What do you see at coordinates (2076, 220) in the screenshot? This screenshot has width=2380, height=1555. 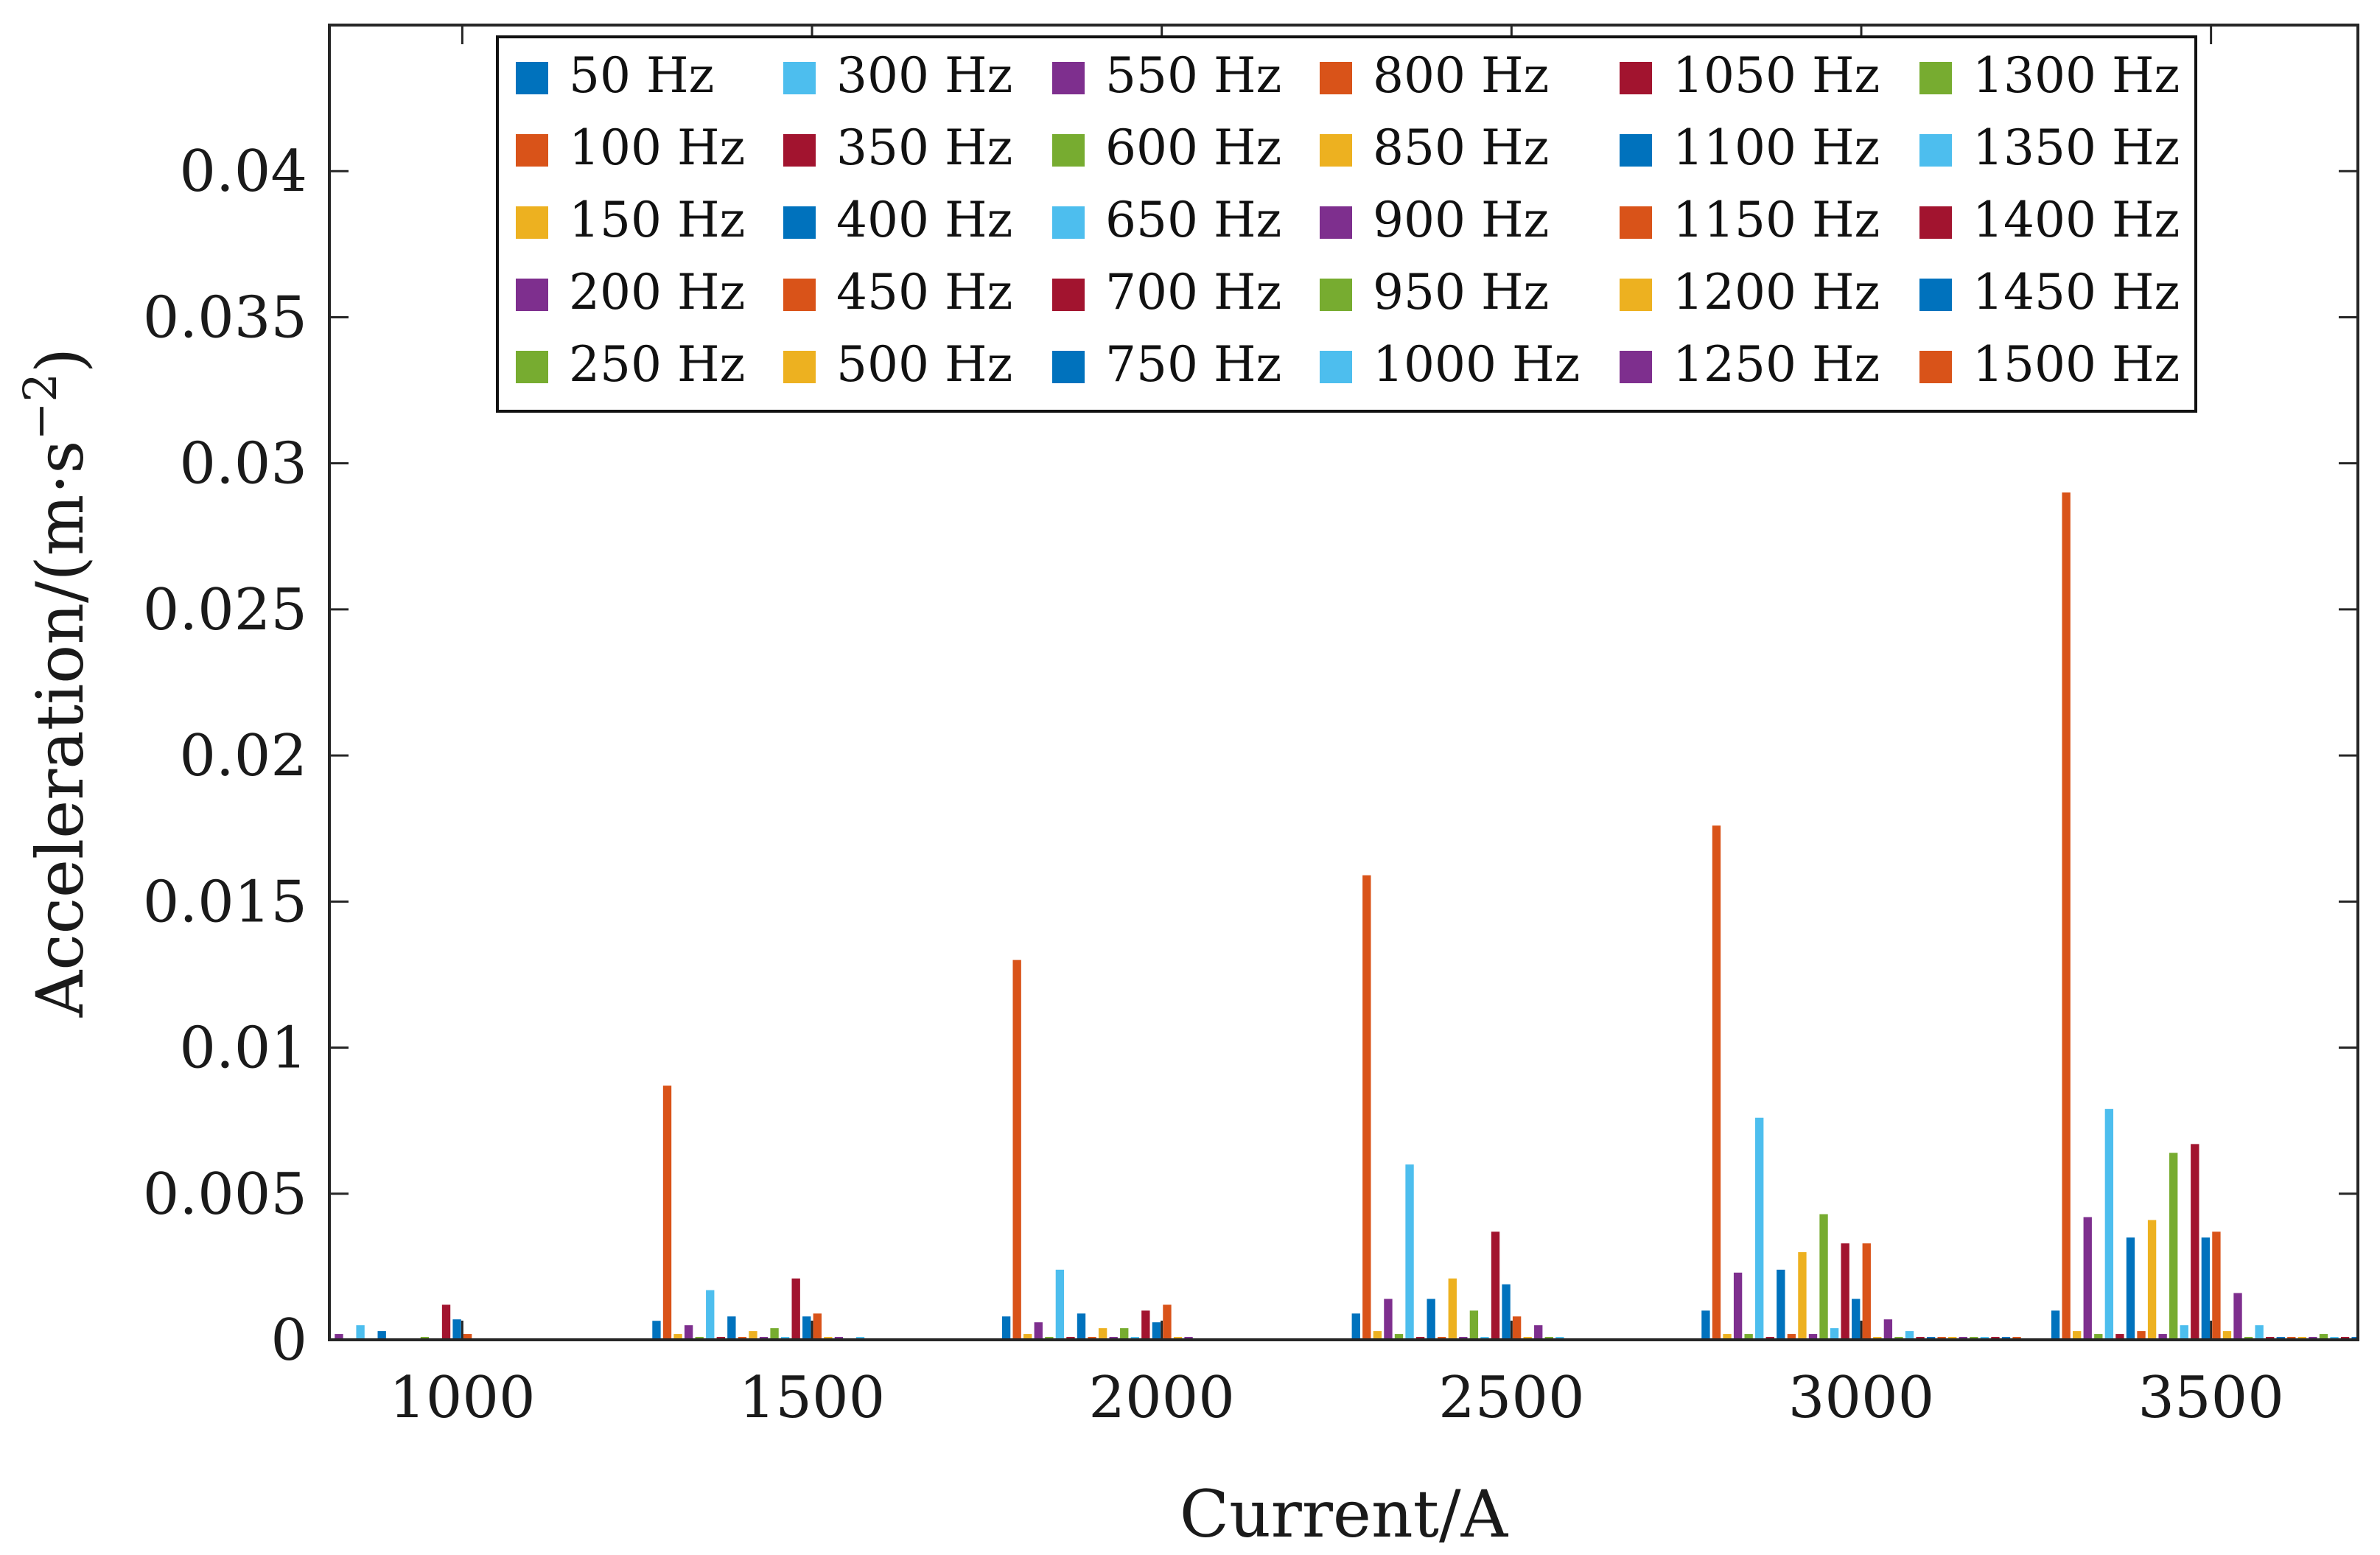 I see `legend-label: 1400 Hz` at bounding box center [2076, 220].